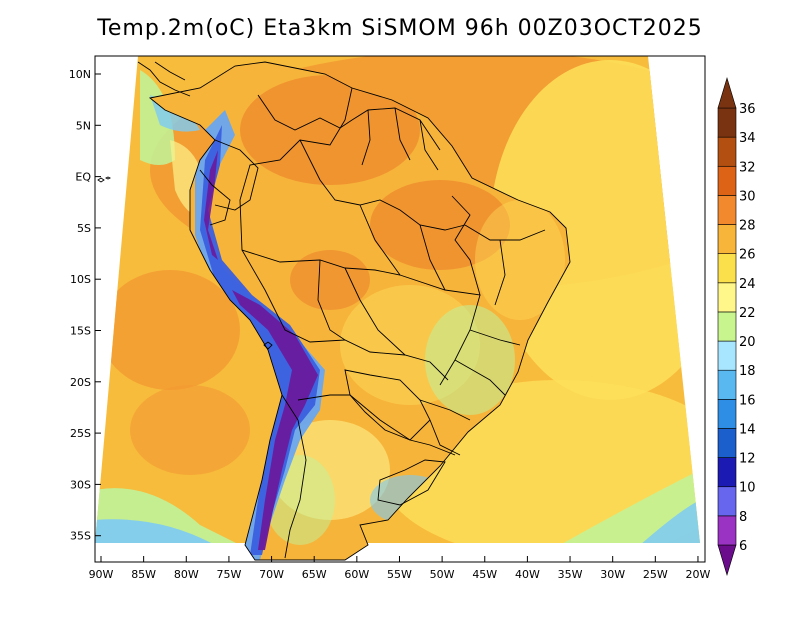 Image resolution: width=800 pixels, height=618 pixels. What do you see at coordinates (470, 360) in the screenshot?
I see `land-cool-highlands` at bounding box center [470, 360].